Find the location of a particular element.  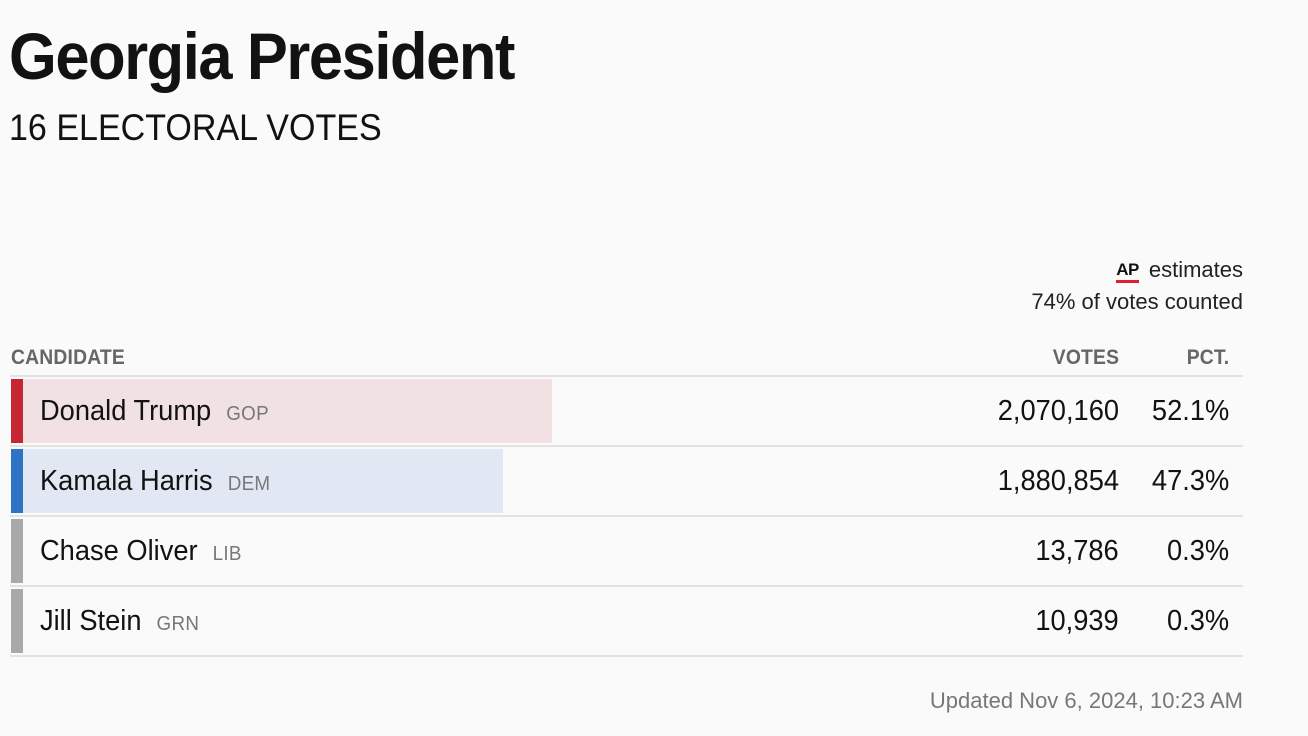

column-header-candidate: CANDIDATE is located at coordinates (68, 357).